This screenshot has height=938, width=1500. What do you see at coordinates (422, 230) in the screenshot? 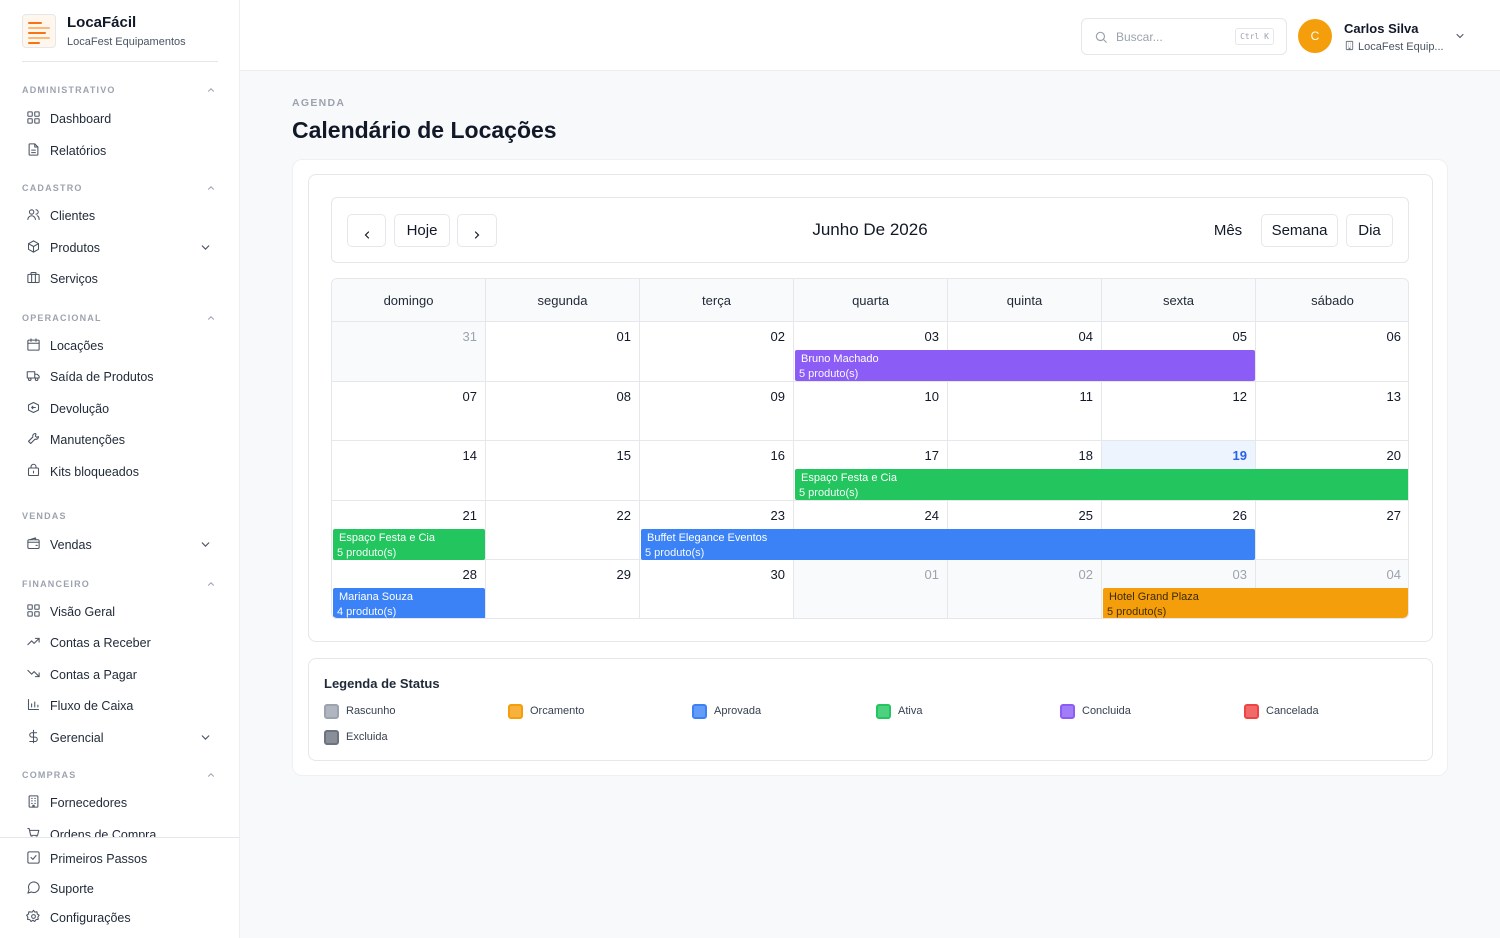
I see `today-button: Hoje` at bounding box center [422, 230].